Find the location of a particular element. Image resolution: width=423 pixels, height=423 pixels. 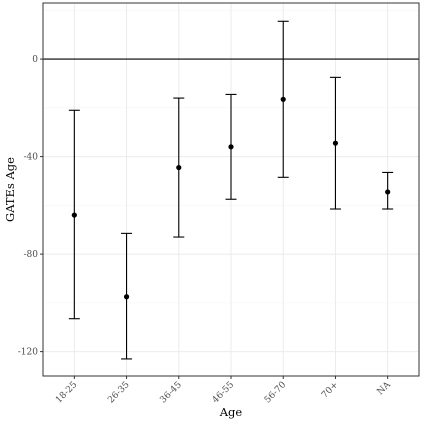

x-tick-label: 46-55 is located at coordinates (224, 393).